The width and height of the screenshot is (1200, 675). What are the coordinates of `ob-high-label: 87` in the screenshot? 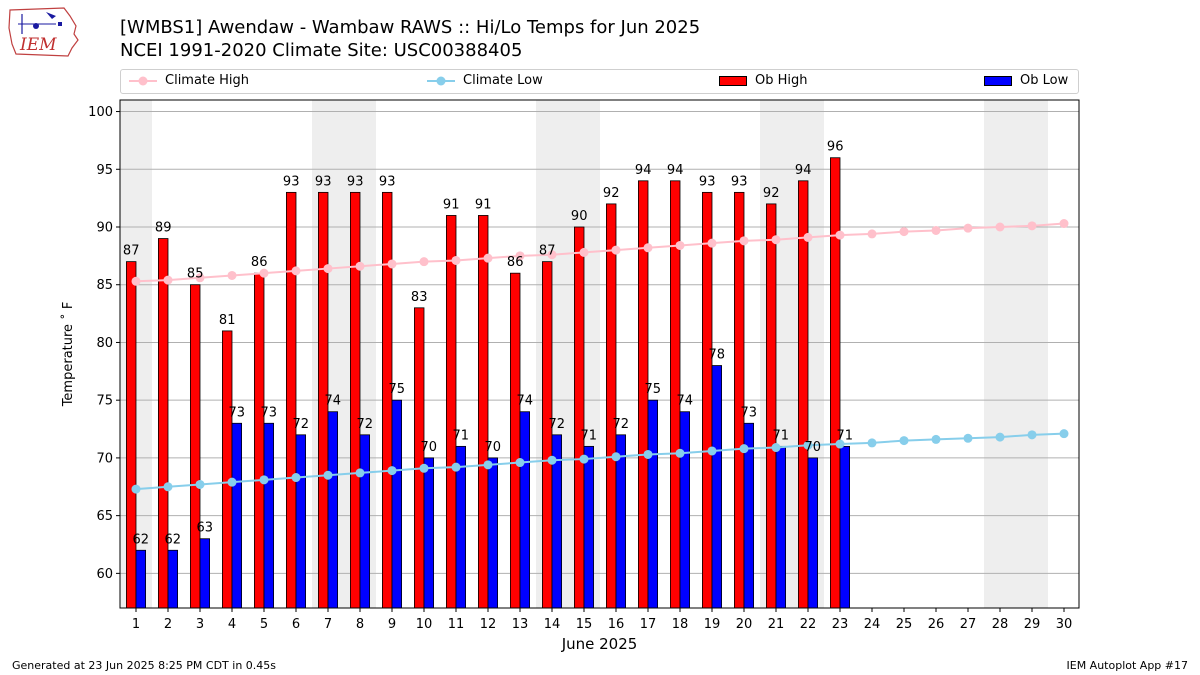 It's located at (547, 251).